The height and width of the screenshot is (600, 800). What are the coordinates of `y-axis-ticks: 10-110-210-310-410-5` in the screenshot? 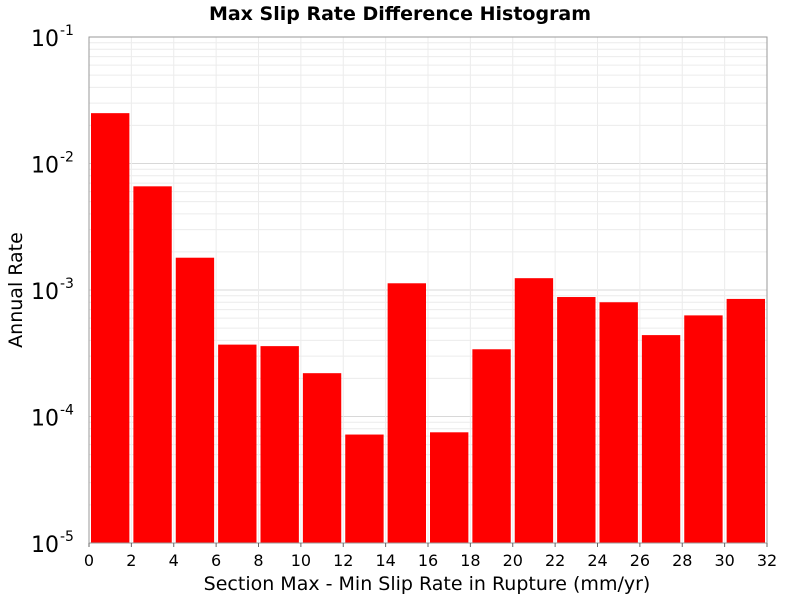 It's located at (52, 290).